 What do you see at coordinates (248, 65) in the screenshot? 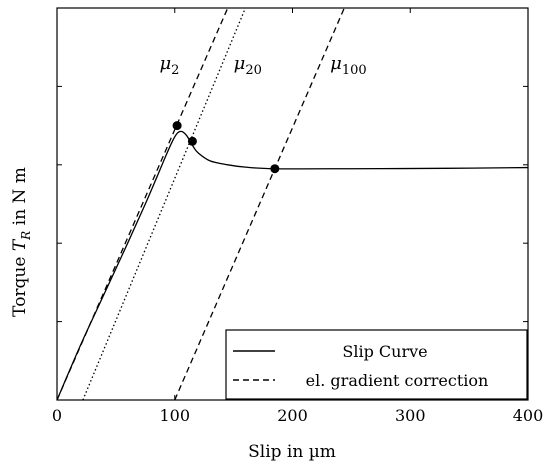
I see `annotation-mu-20: μ20` at bounding box center [248, 65].